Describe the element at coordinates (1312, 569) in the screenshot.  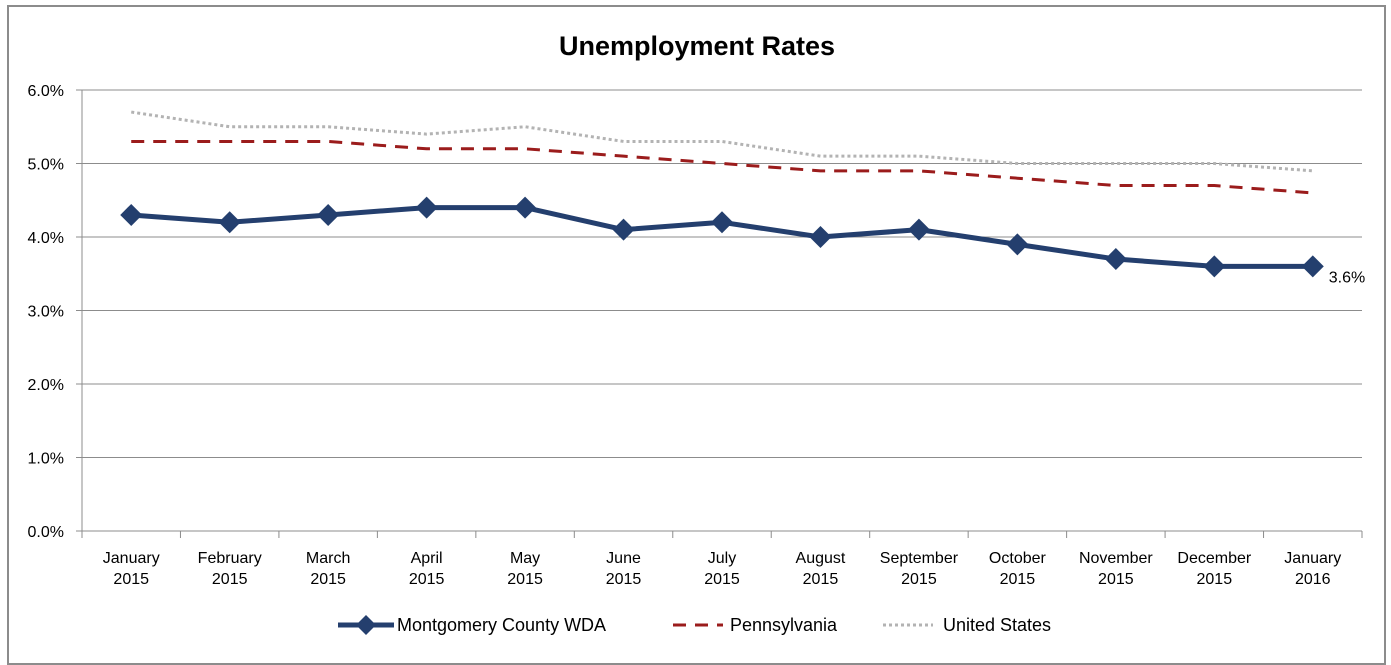
I see `x-tick-label: January 2016` at that location.